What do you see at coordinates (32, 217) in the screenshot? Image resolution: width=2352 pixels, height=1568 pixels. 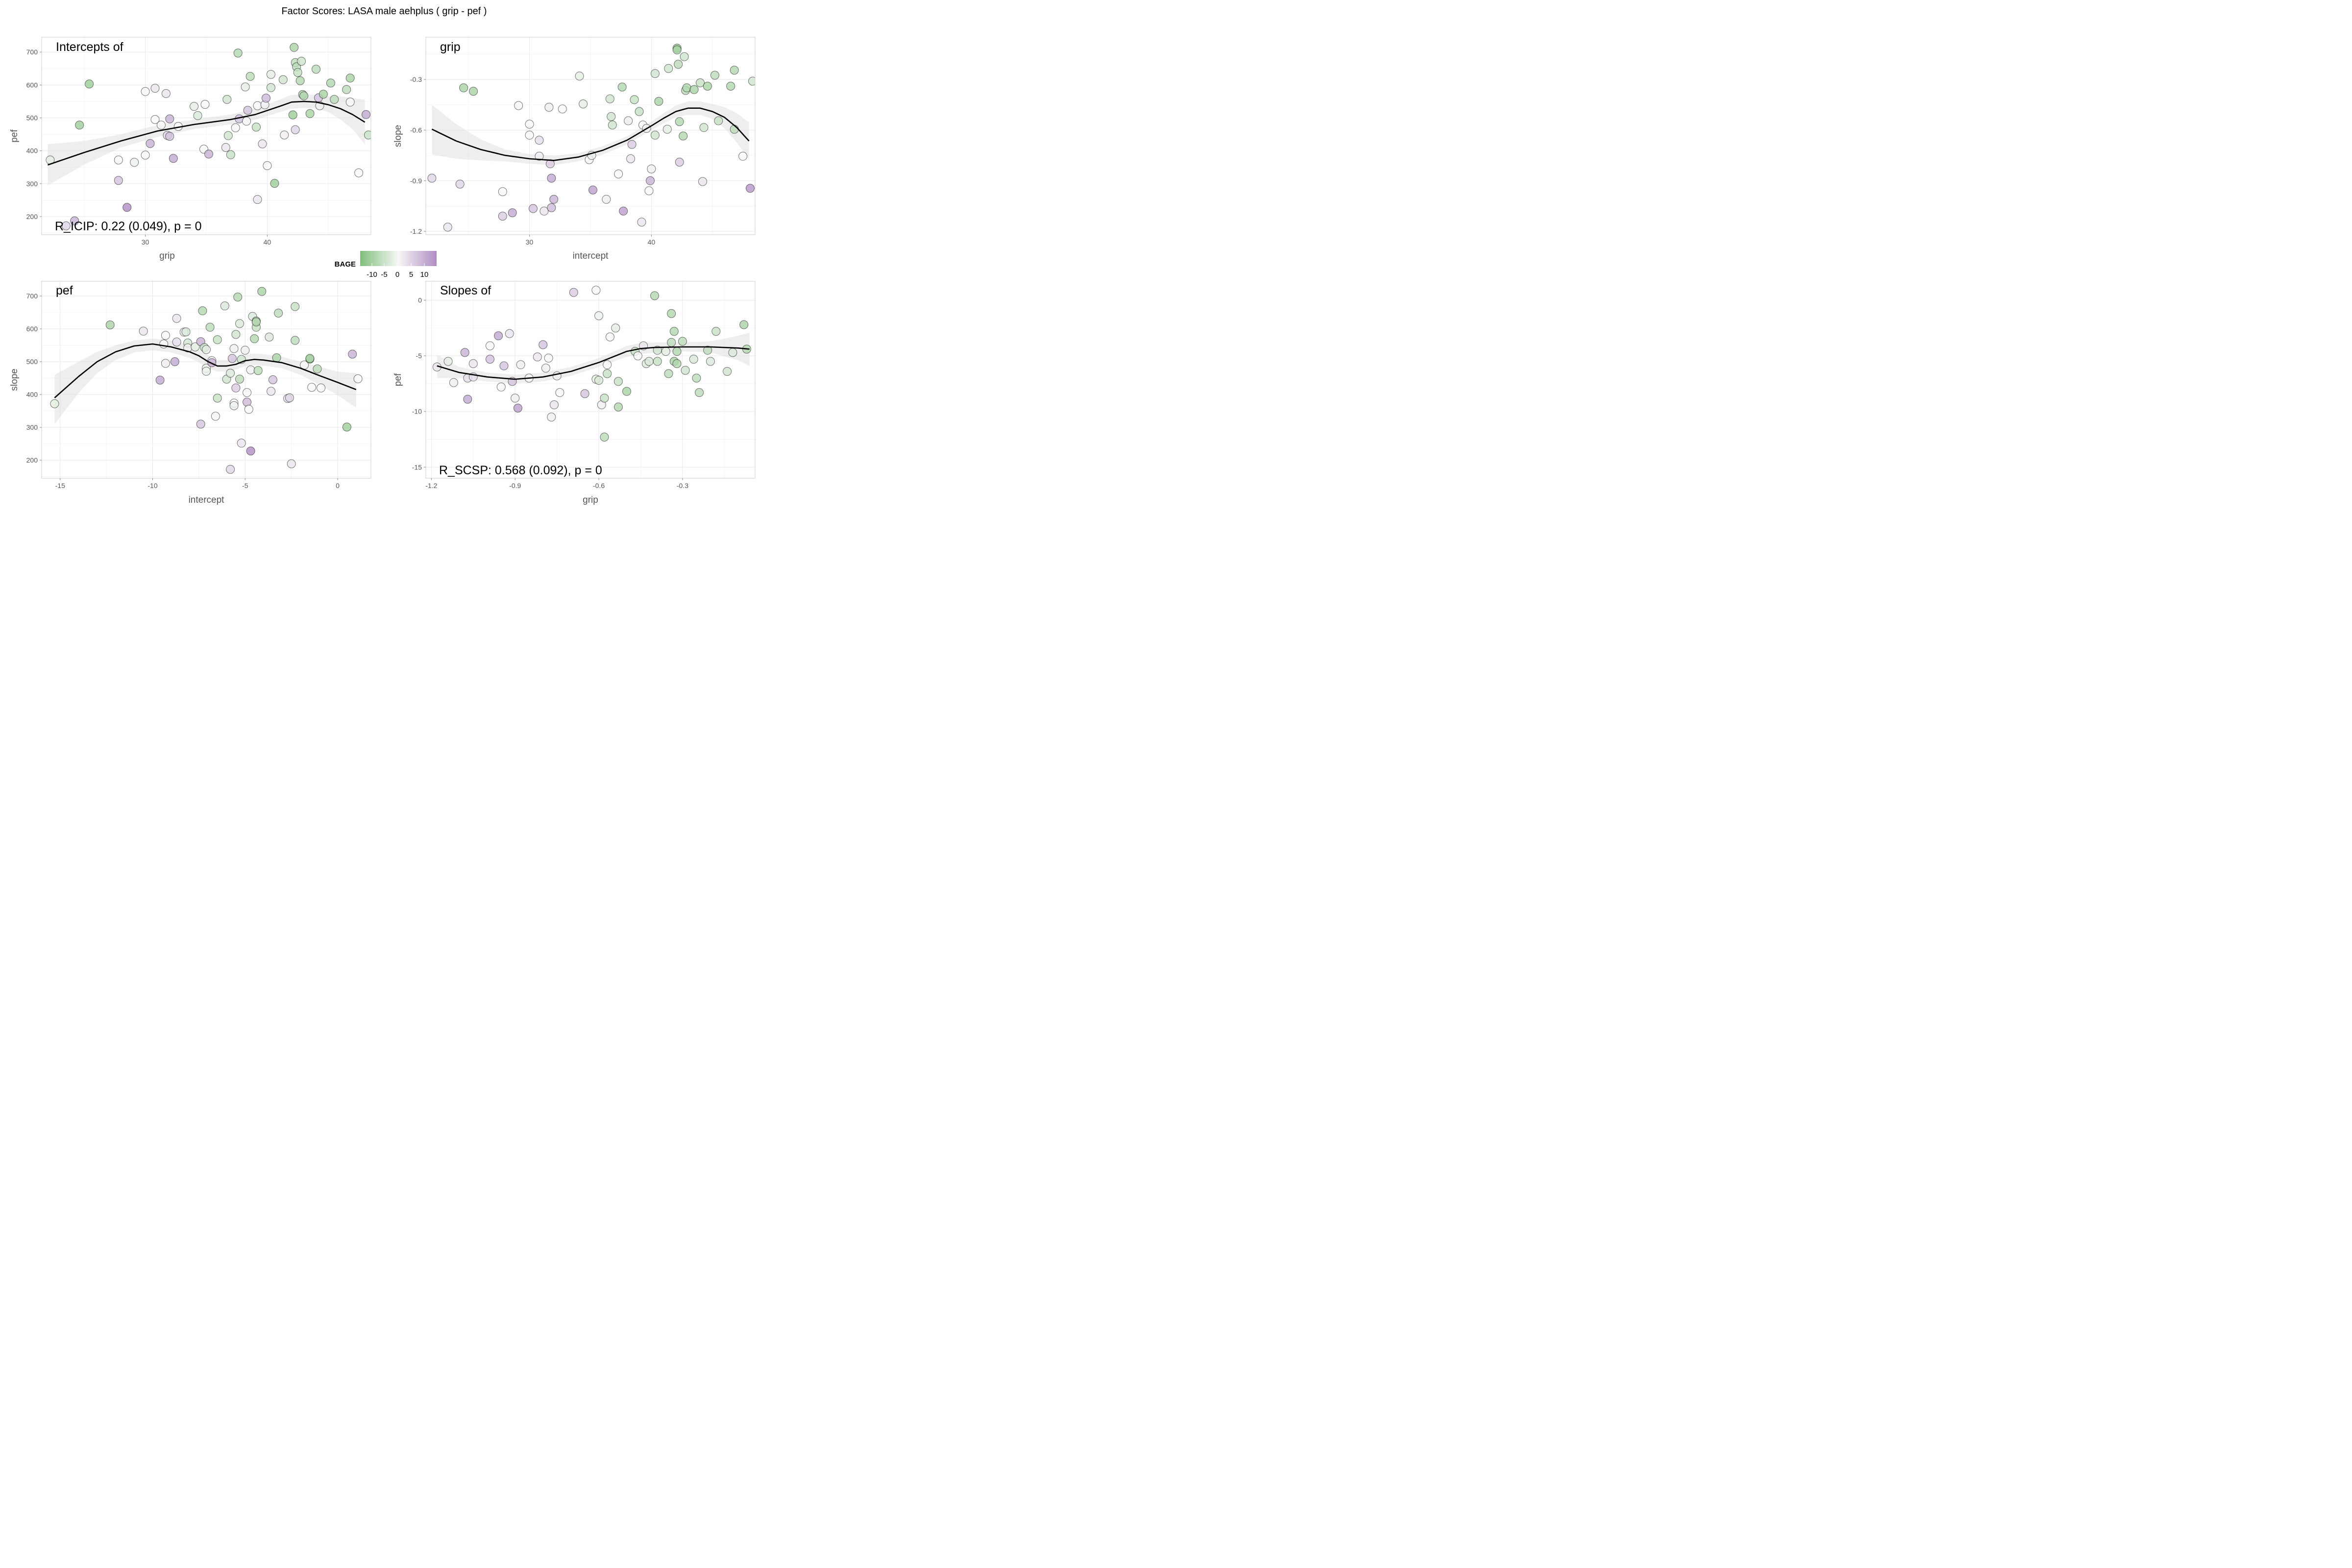 I see `y-tick-label: 200` at bounding box center [32, 217].